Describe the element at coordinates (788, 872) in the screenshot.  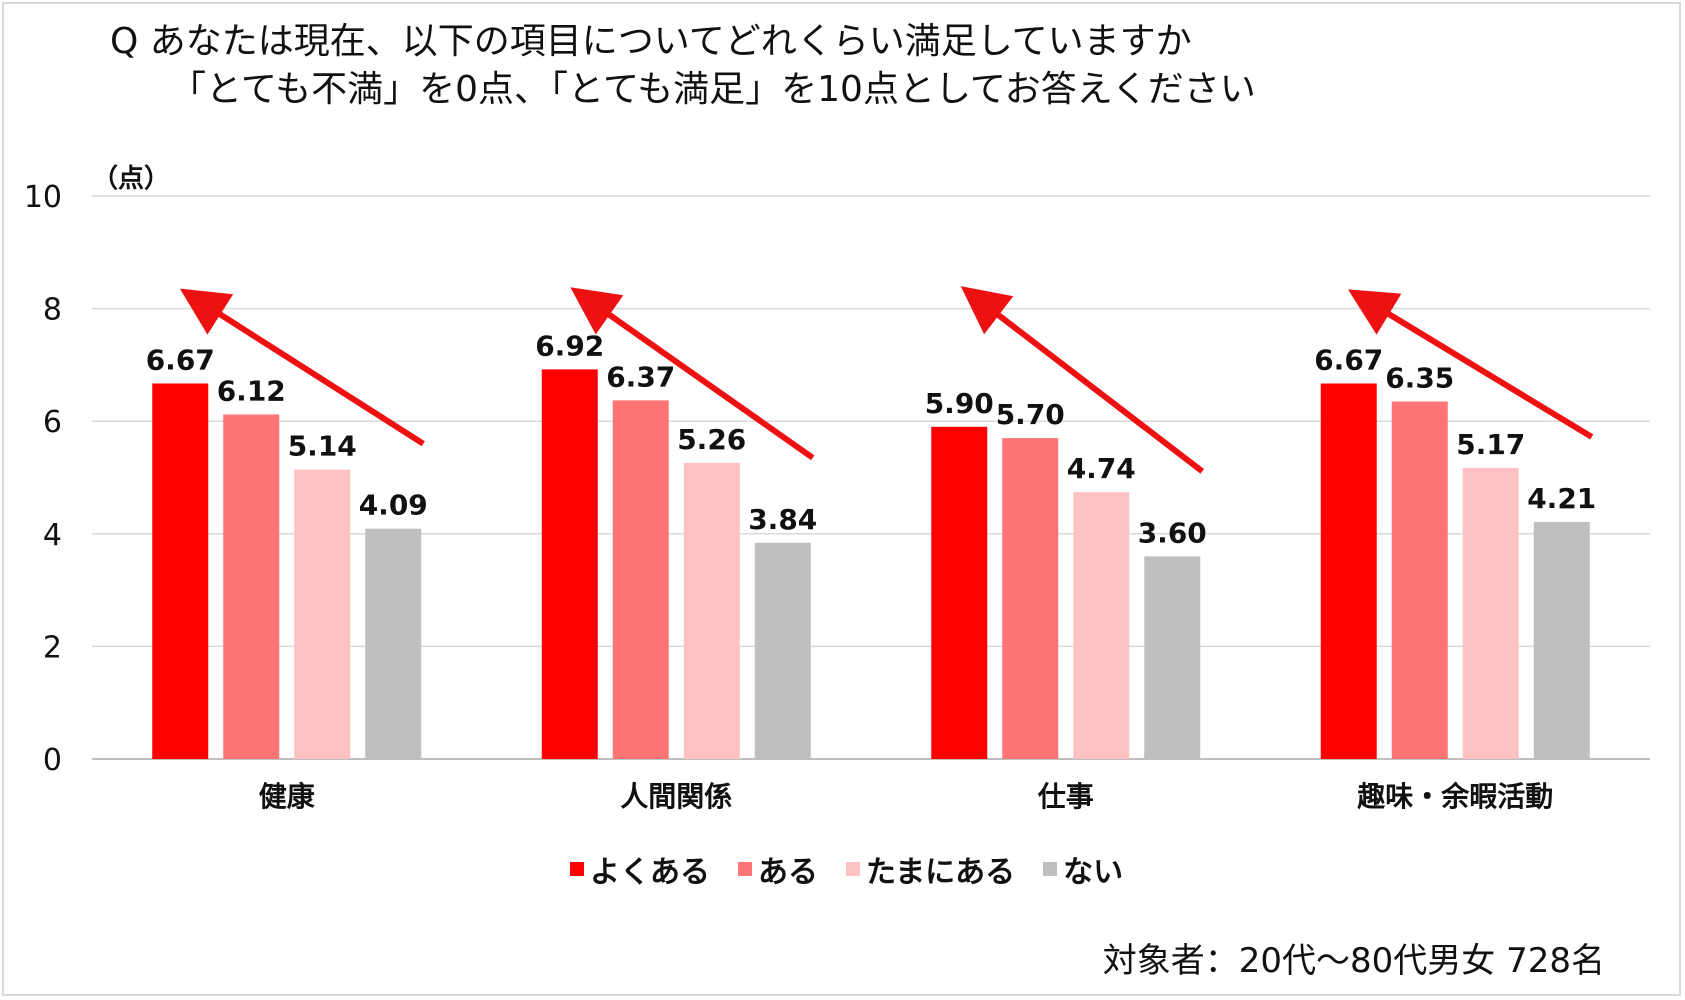
I see `legend-label: ある` at that location.